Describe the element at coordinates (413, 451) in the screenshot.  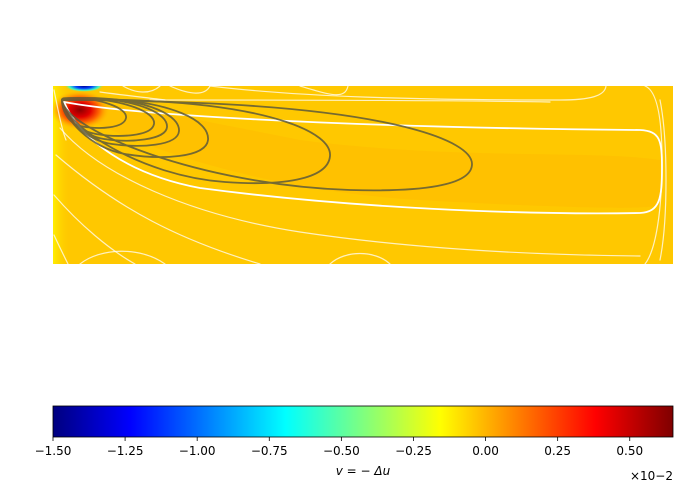
I see `colorbar-tick-label: −0.25` at that location.